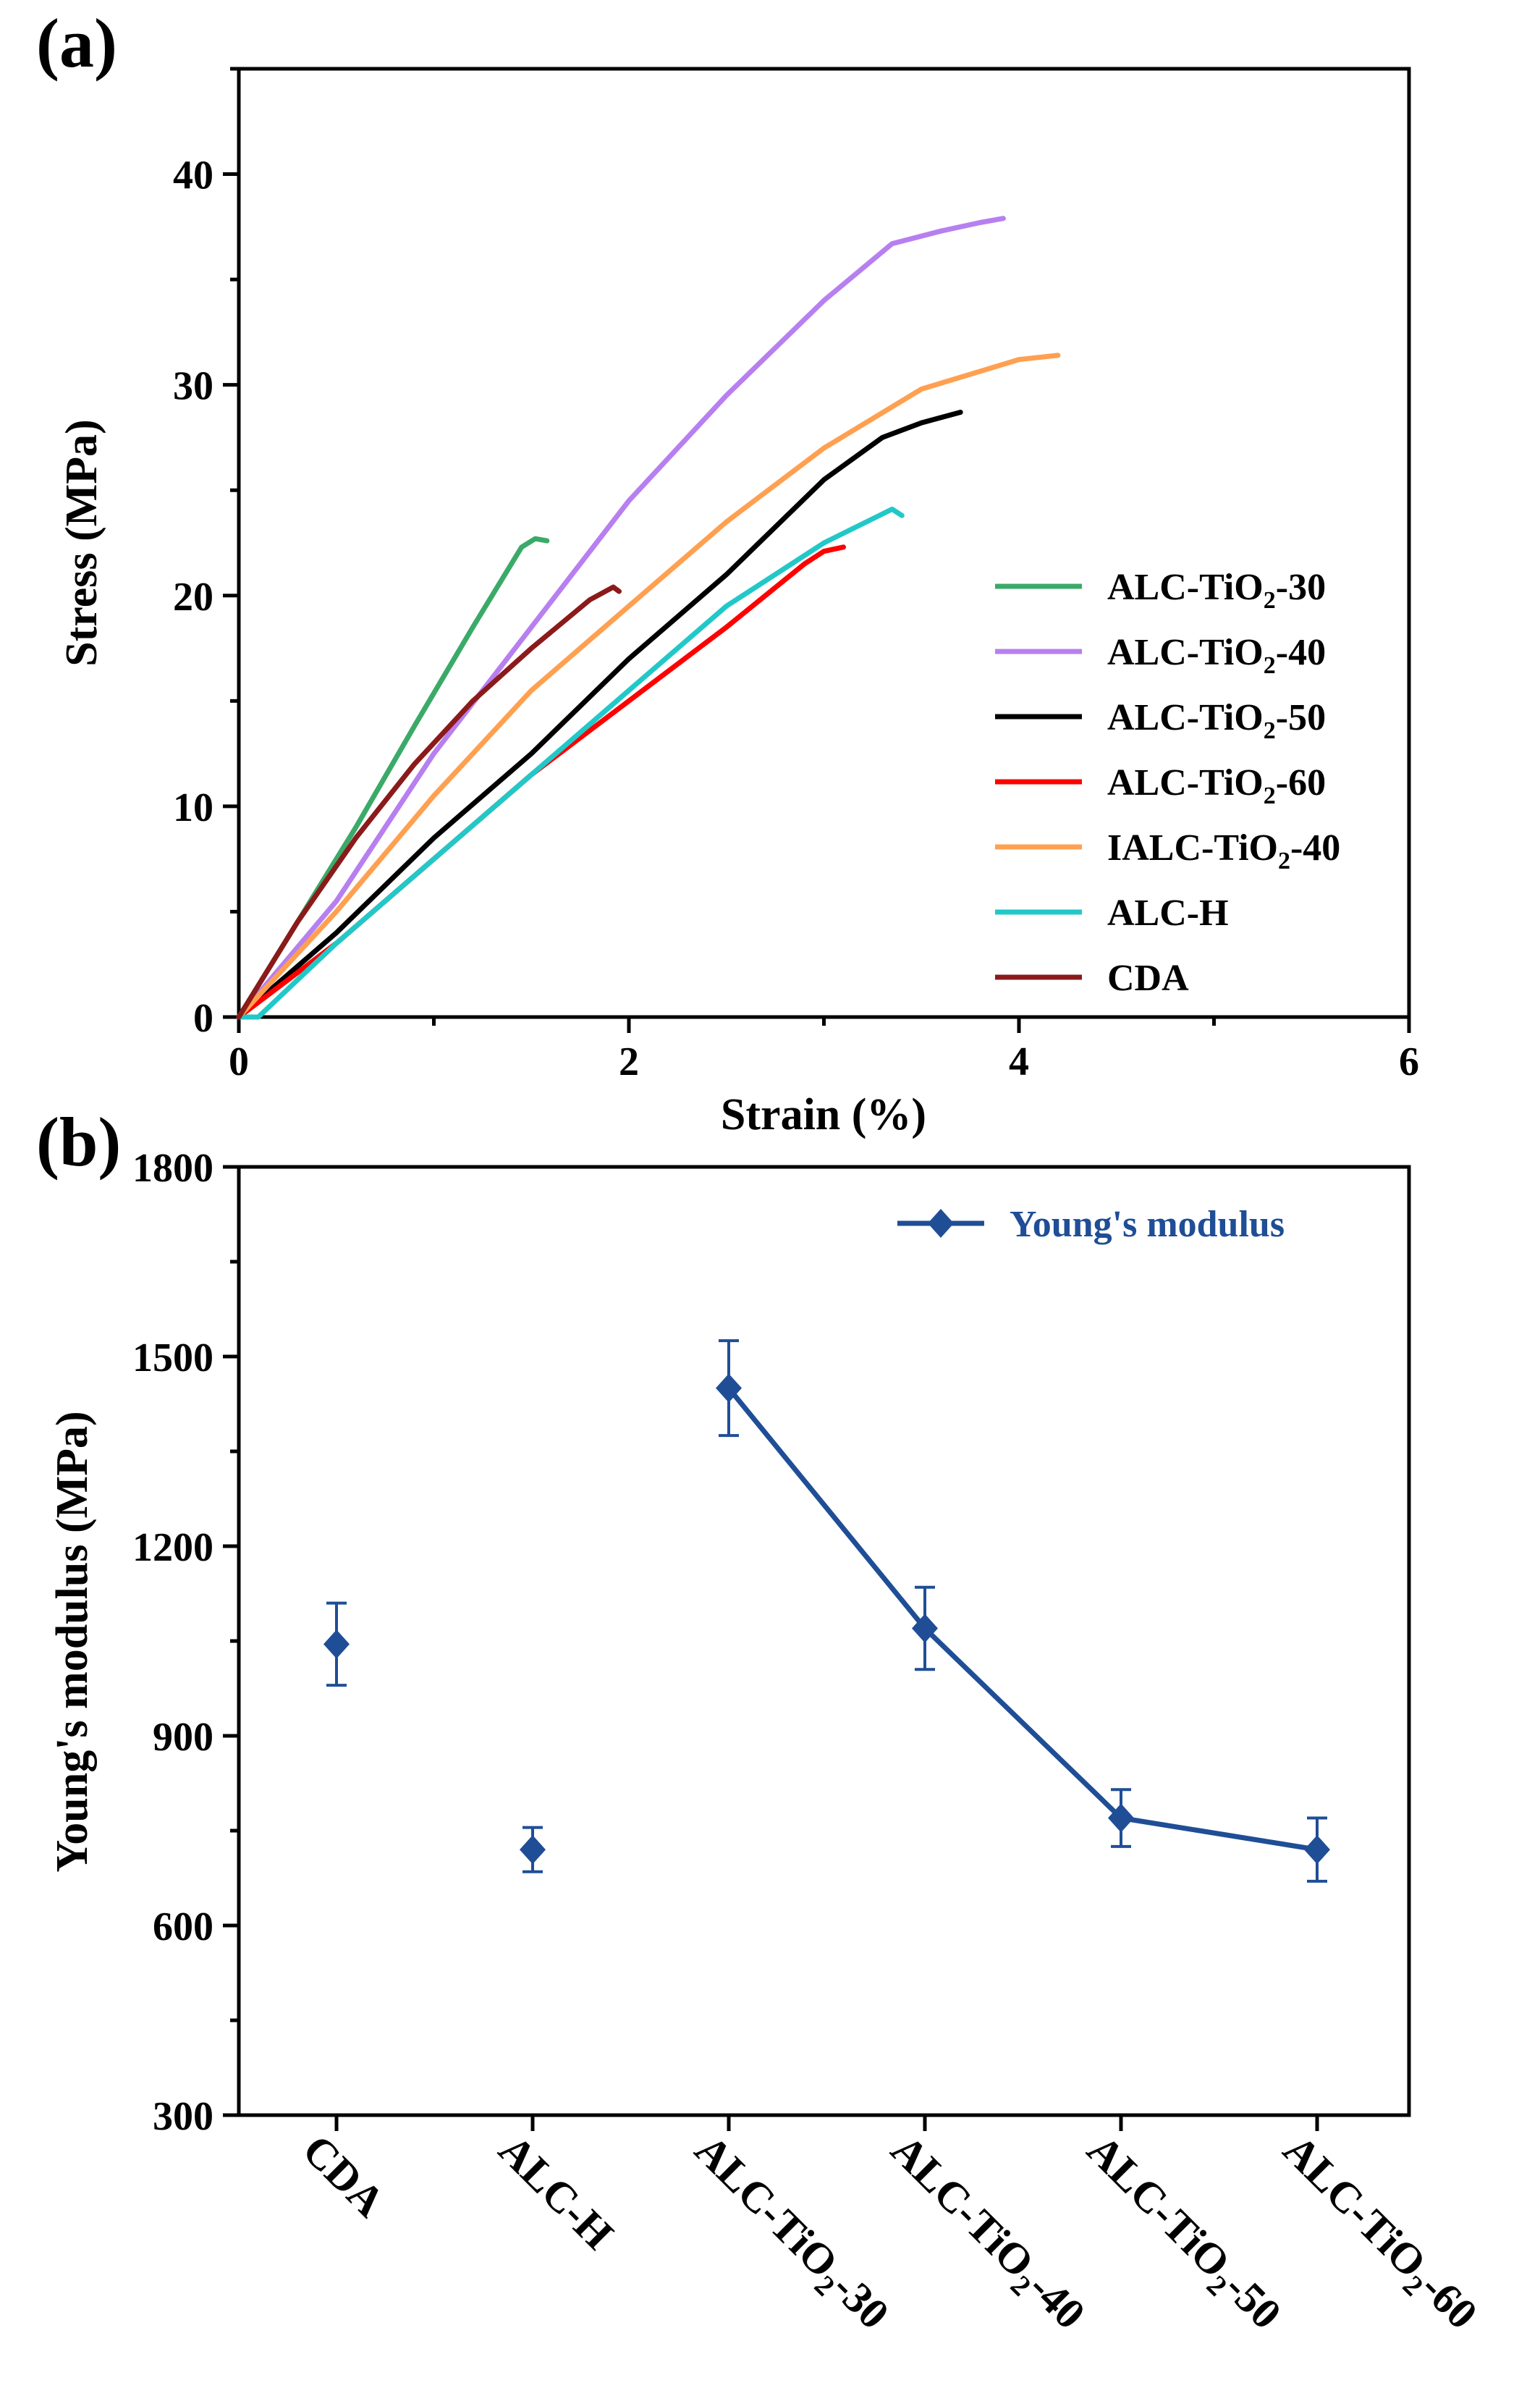 This screenshot has height=2396, width=1540. What do you see at coordinates (82, 542) in the screenshot?
I see `panel-a-y-axis-label: Stress (MPa)` at bounding box center [82, 542].